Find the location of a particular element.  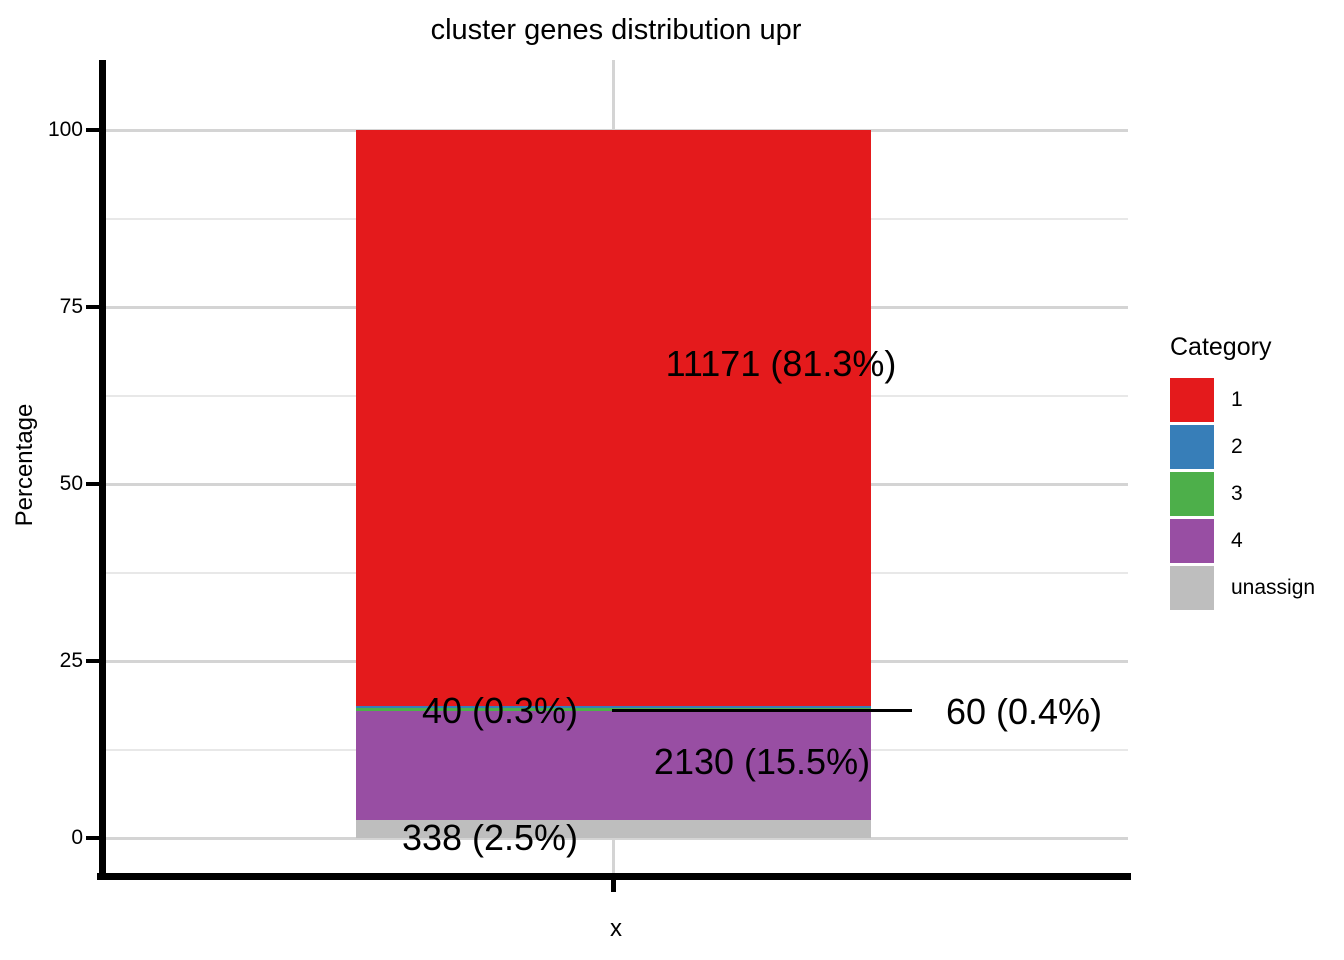

legend-item-3: 3 is located at coordinates (1242, 494).